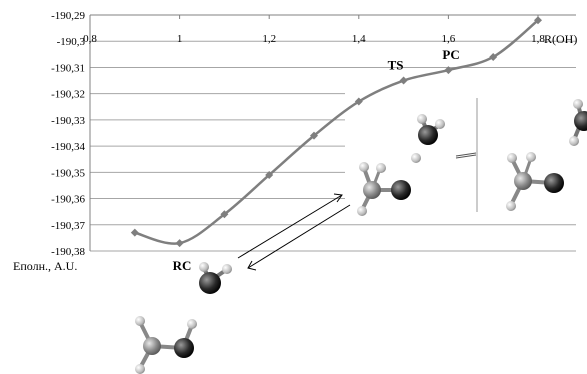 Image resolution: width=587 pixels, height=374 pixels. Describe the element at coordinates (90, 39) in the screenshot. I see `x-tick-label: 0,8` at that location.